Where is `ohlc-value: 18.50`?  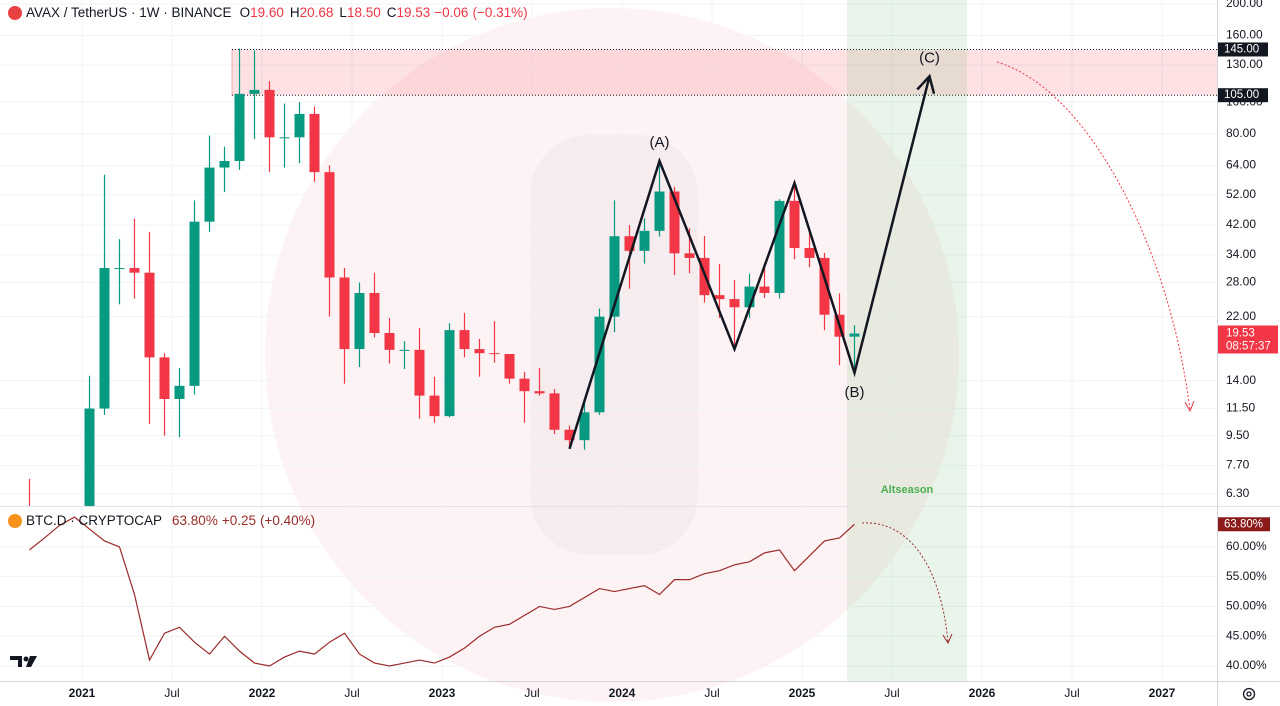 ohlc-value: 18.50 is located at coordinates (363, 12).